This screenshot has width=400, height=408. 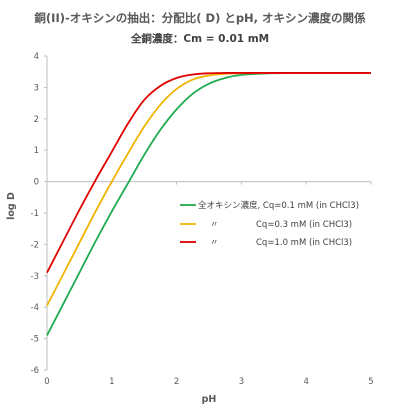 I want to click on y-tick-label: 2, so click(x=36, y=120).